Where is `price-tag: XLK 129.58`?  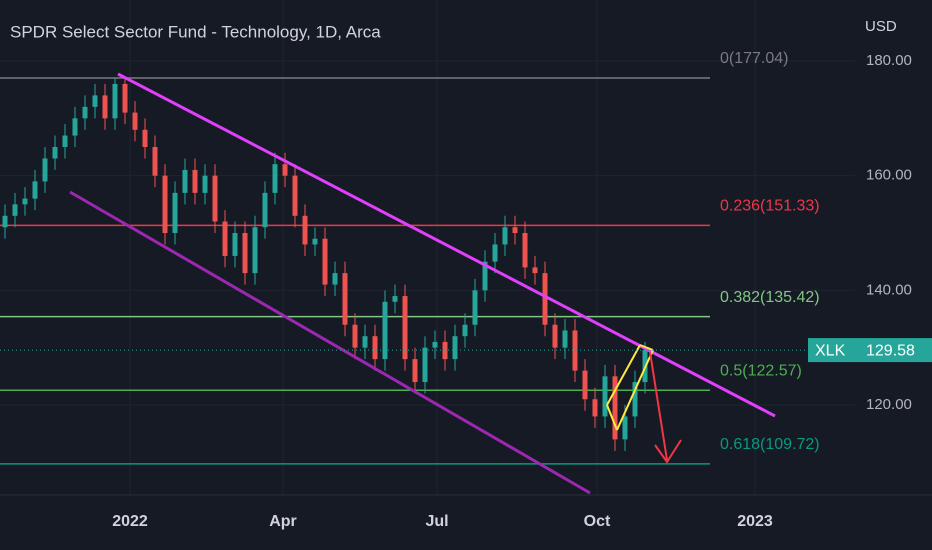
price-tag: XLK 129.58 is located at coordinates (466, 350).